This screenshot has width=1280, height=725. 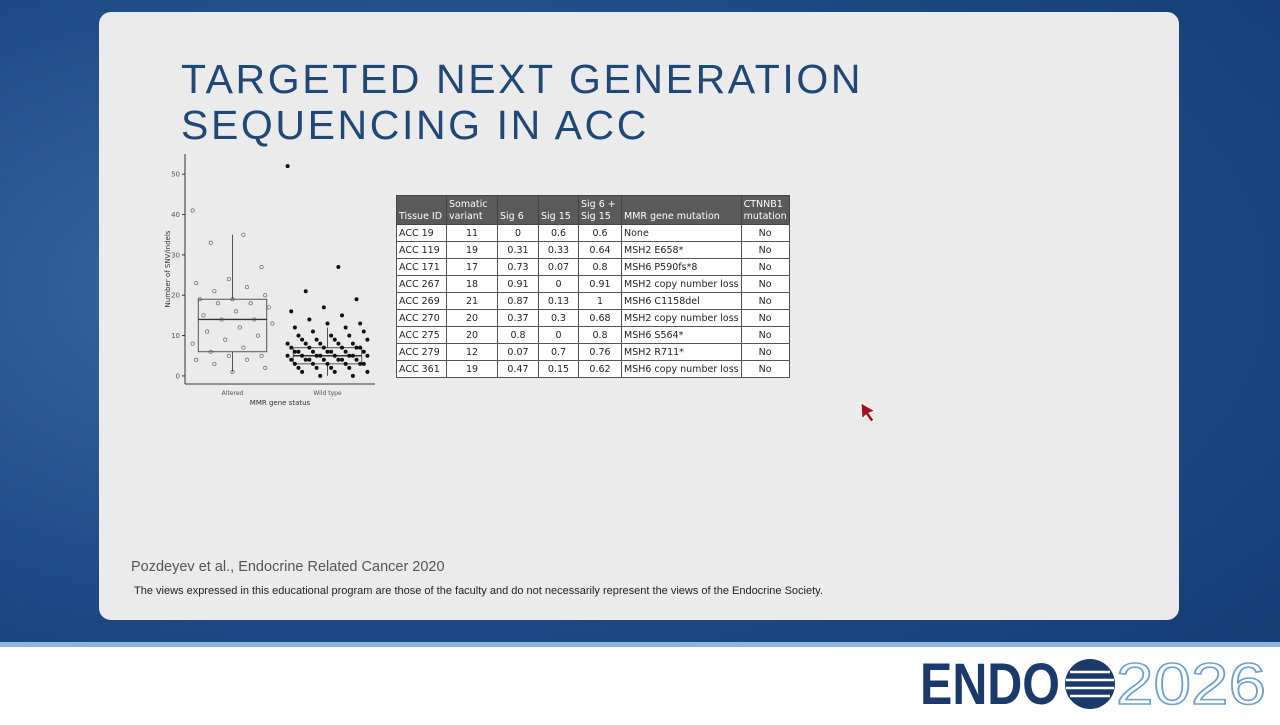 I want to click on table-cell: 0.15, so click(x=558, y=369).